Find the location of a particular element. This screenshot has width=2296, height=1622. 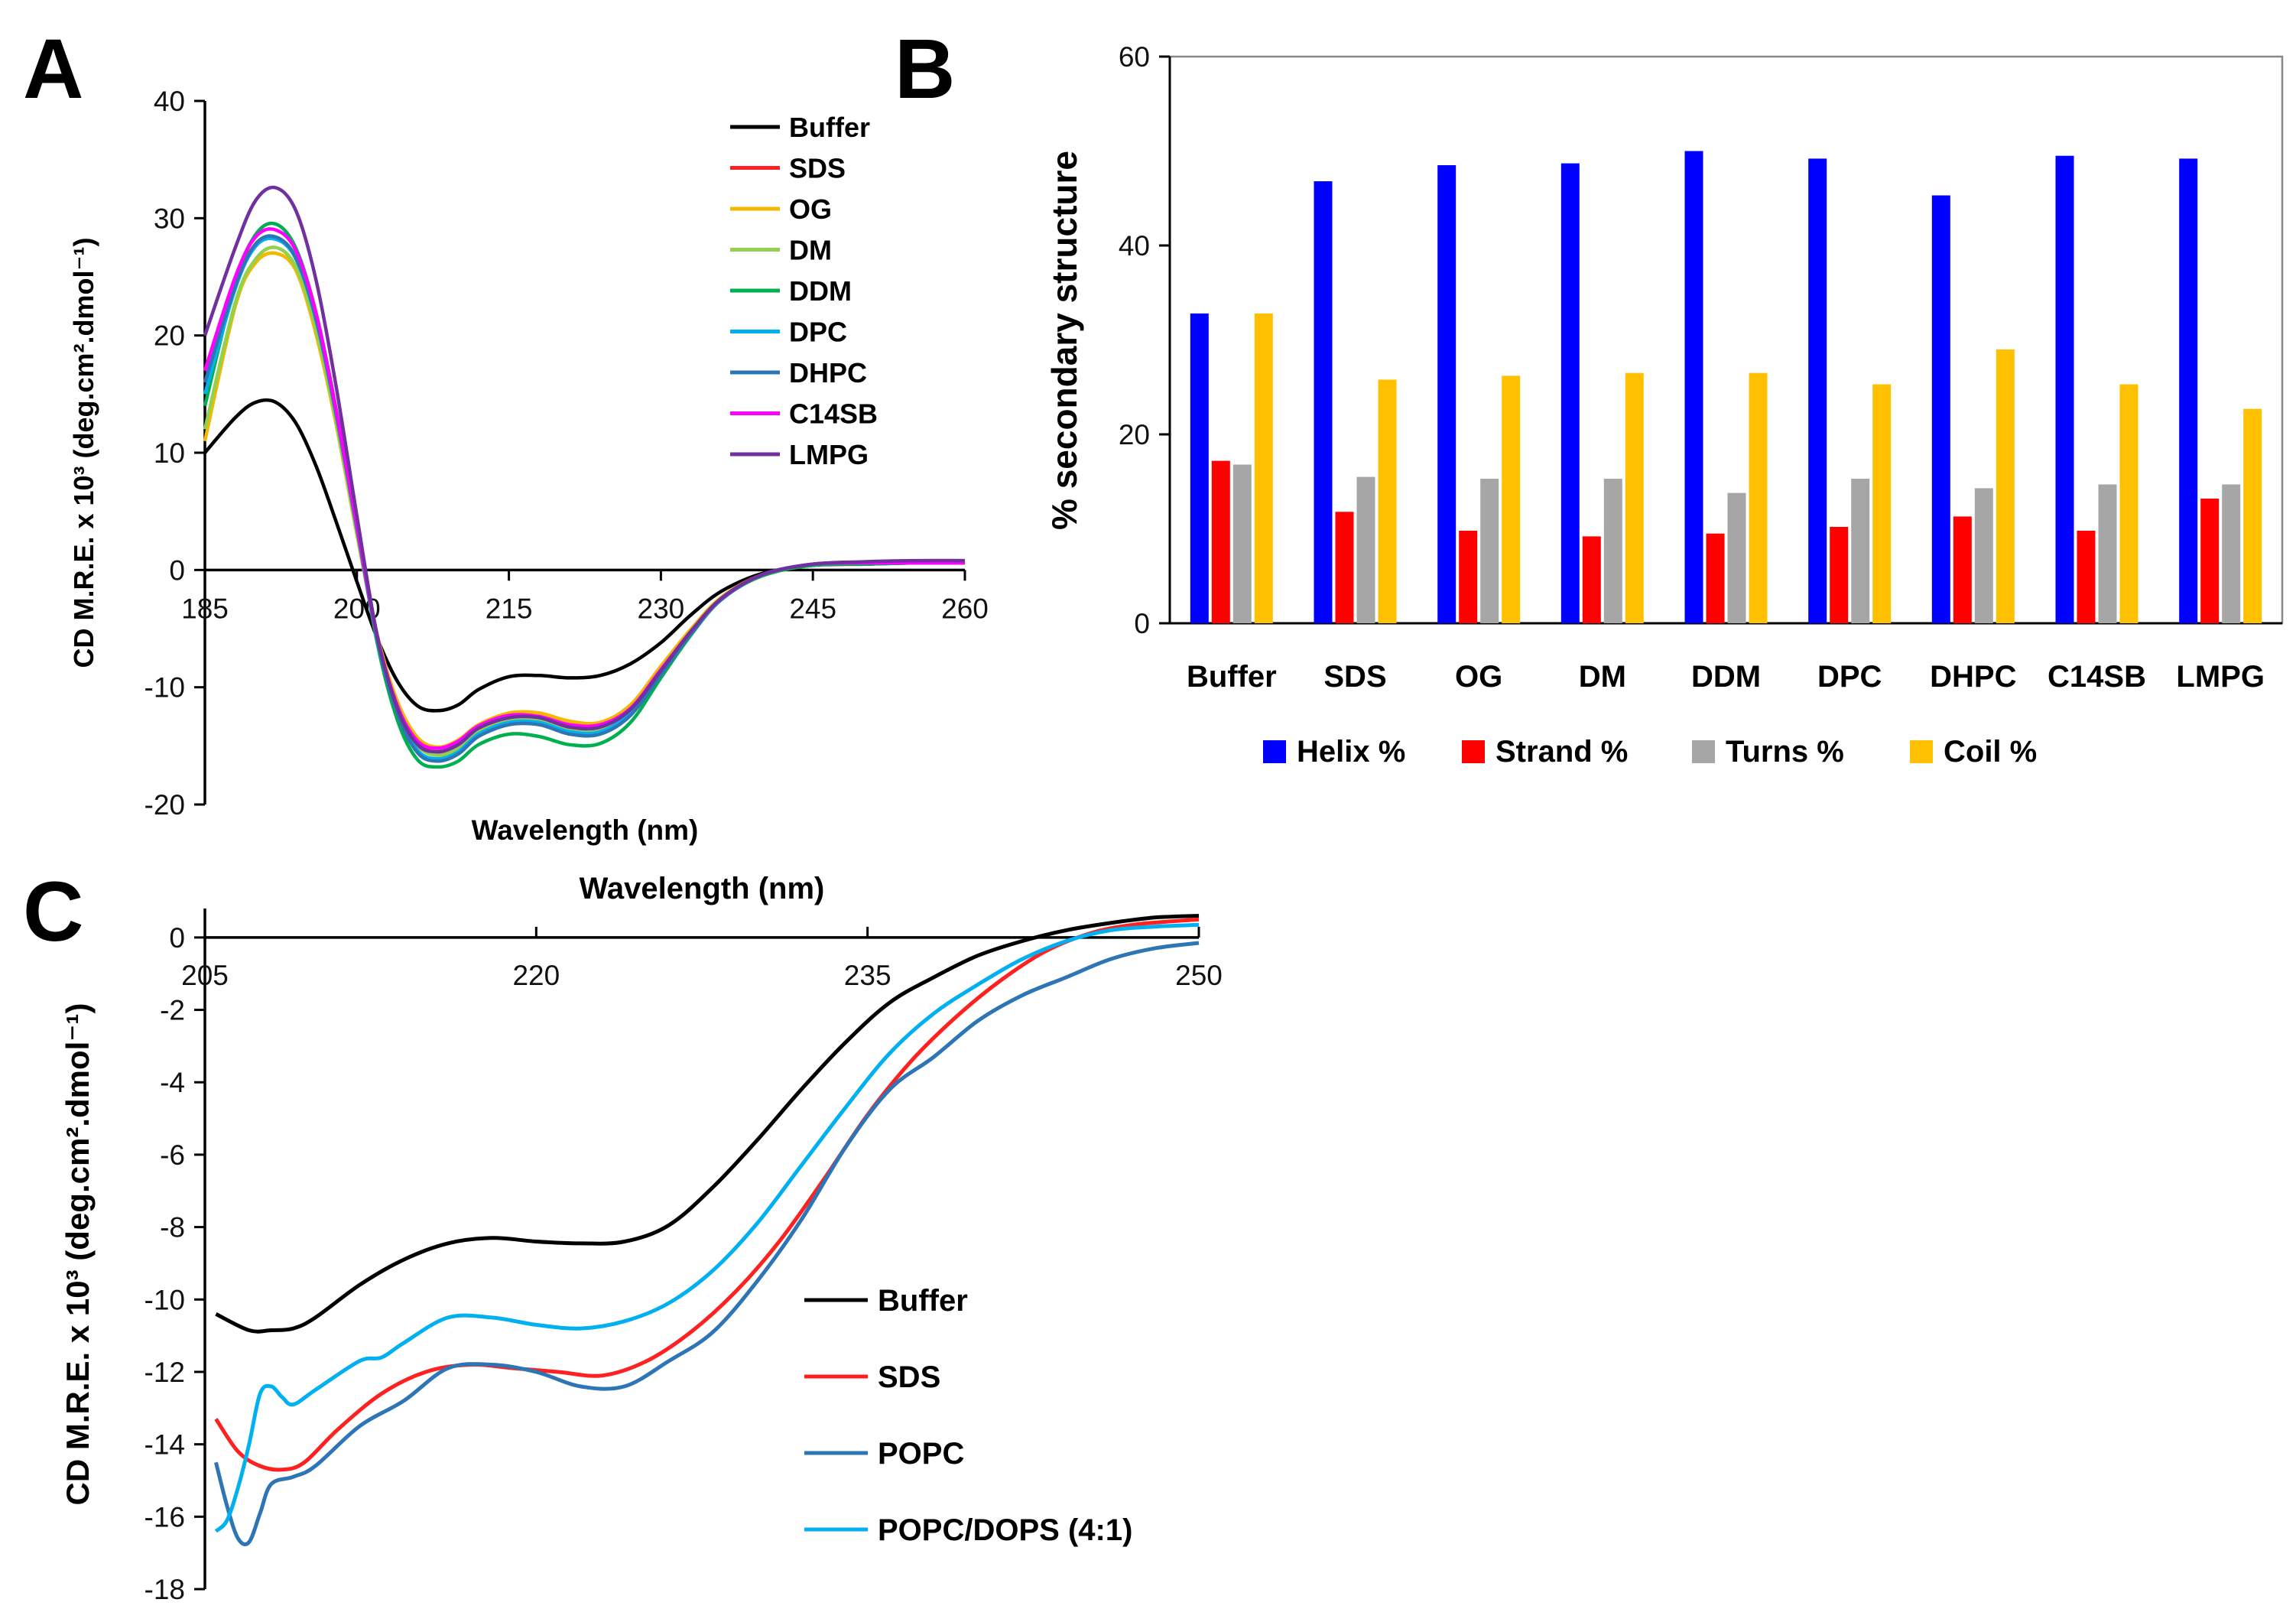

series-line-lmpg is located at coordinates (584, 470).